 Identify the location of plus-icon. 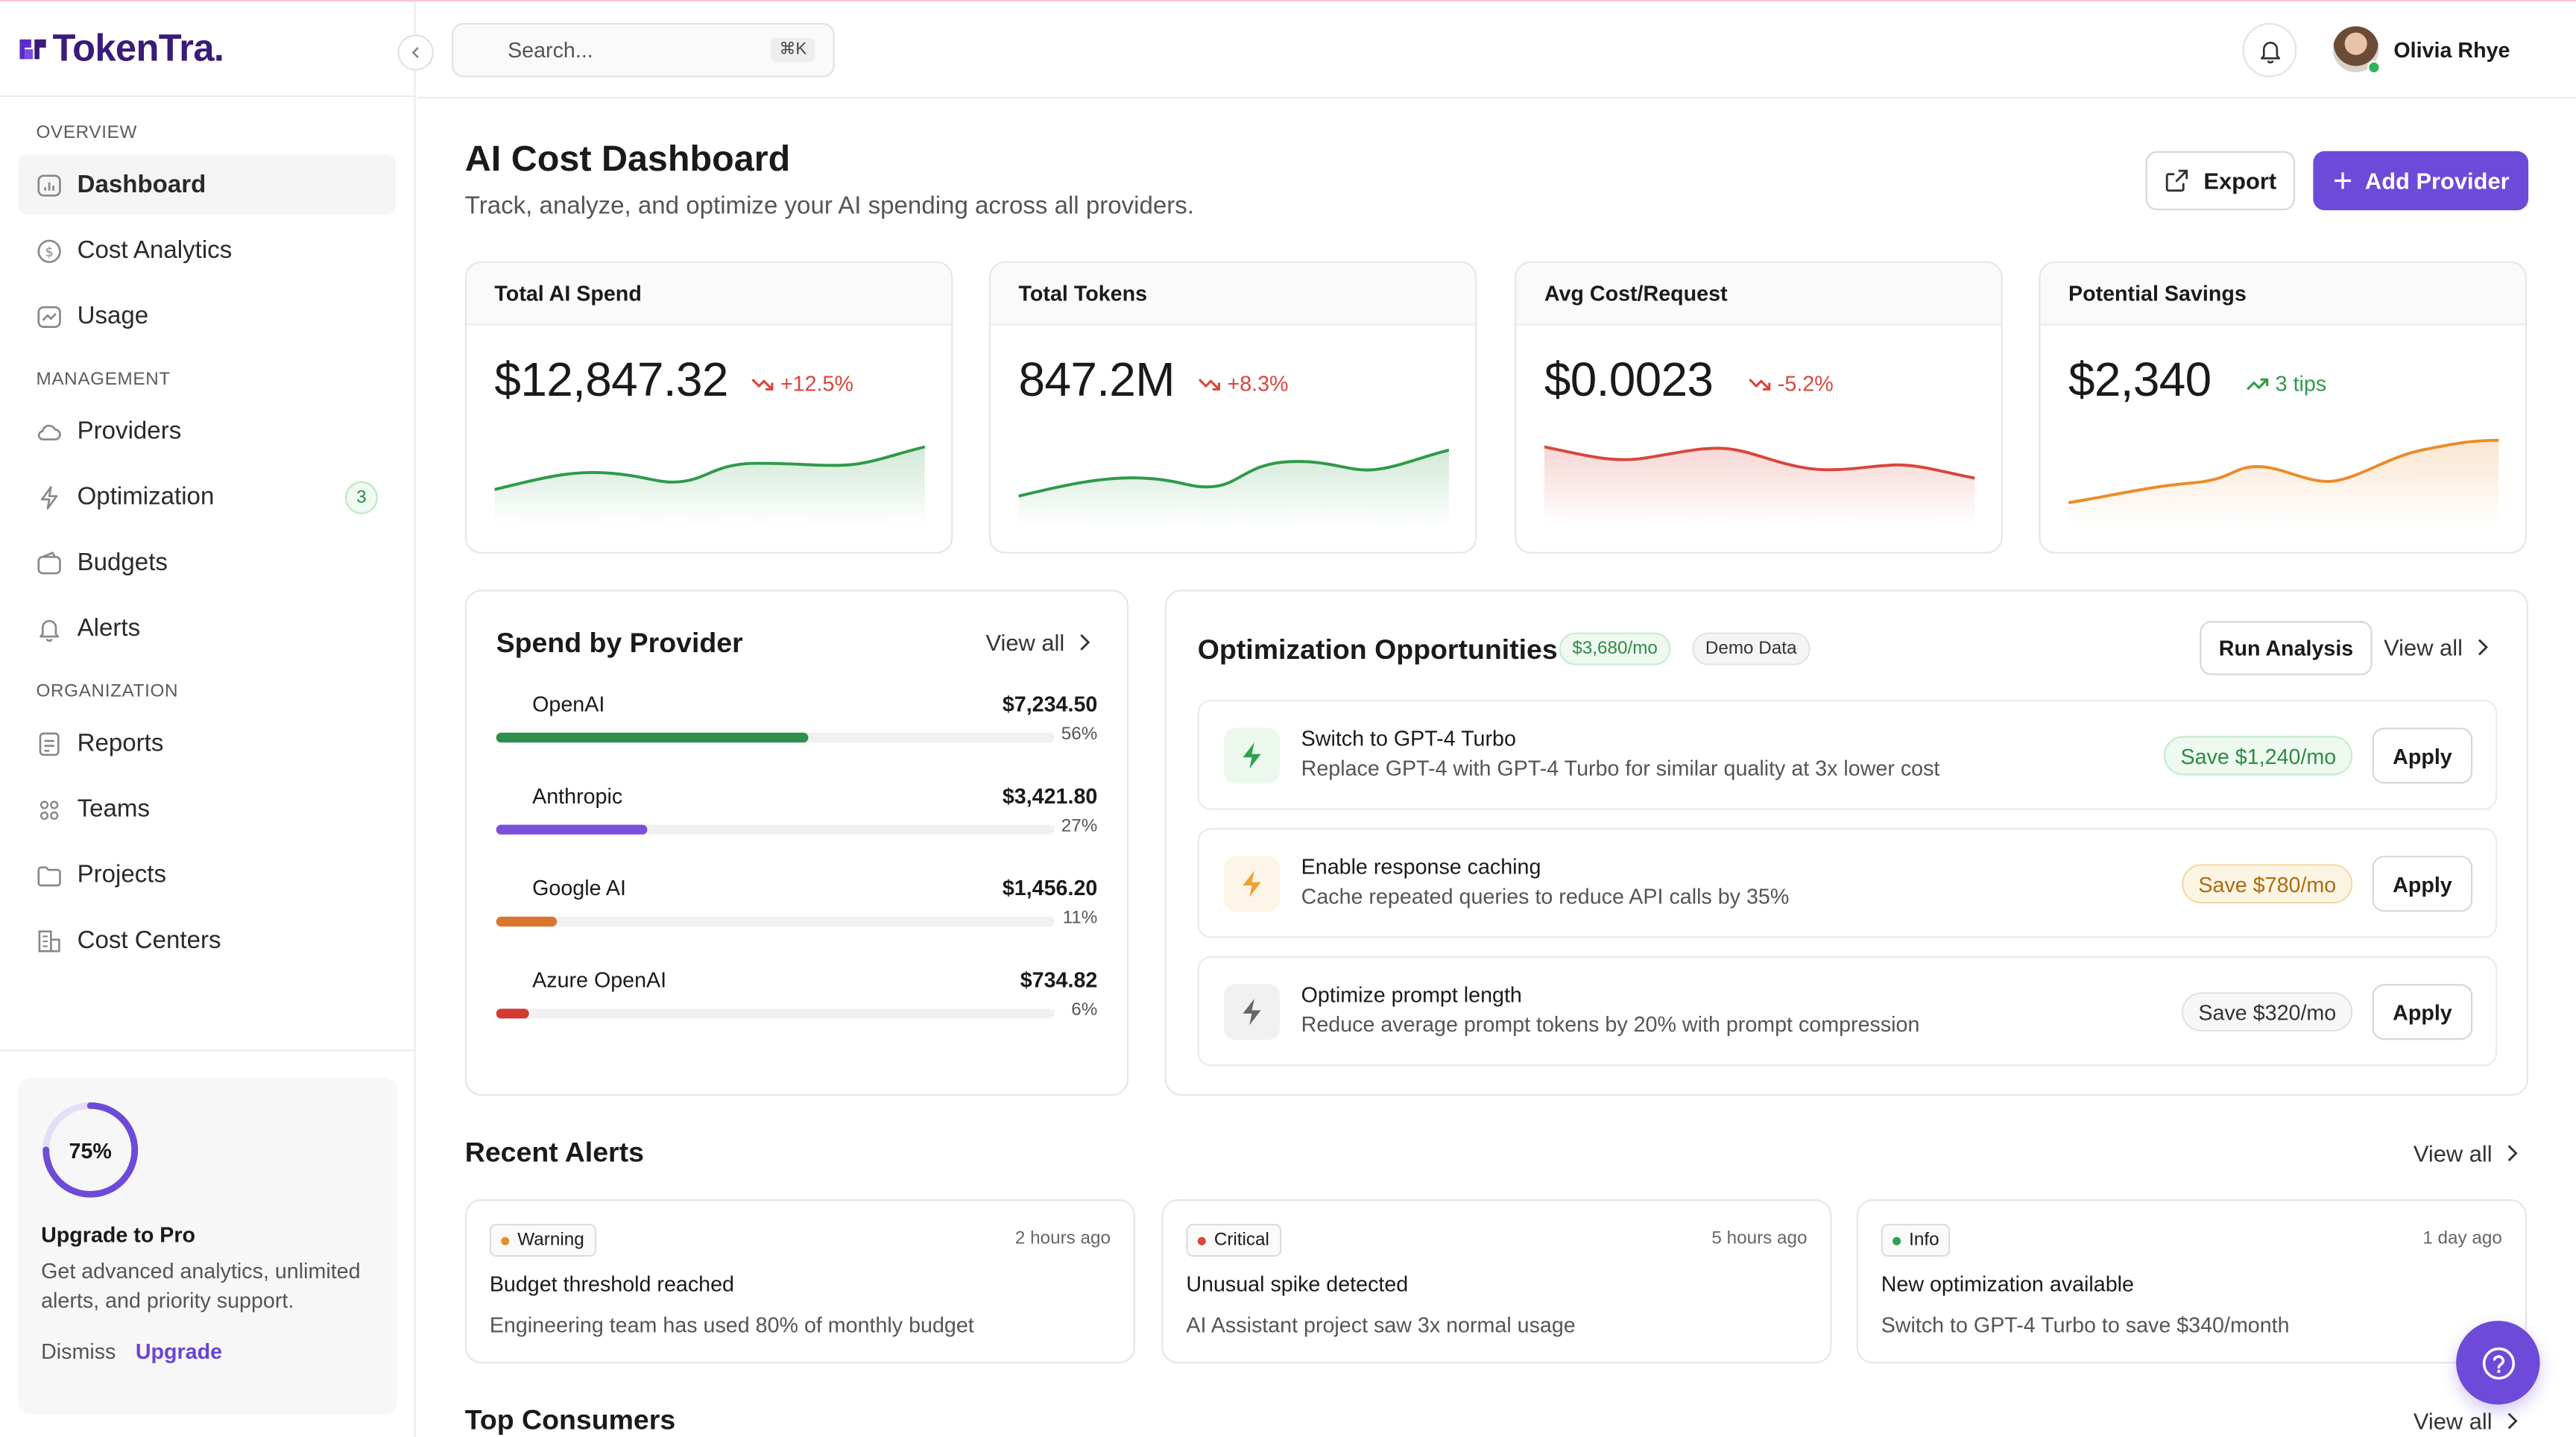
(2342, 180).